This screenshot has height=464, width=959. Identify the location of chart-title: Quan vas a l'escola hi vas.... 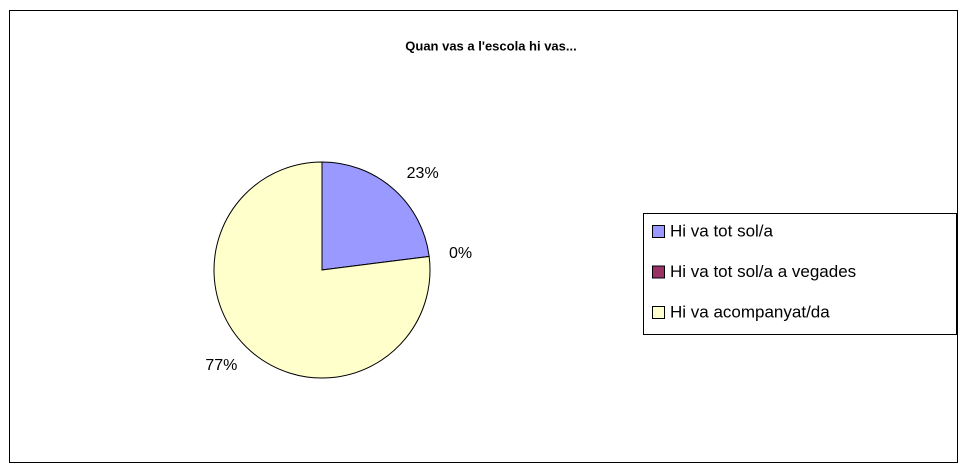
(490, 45).